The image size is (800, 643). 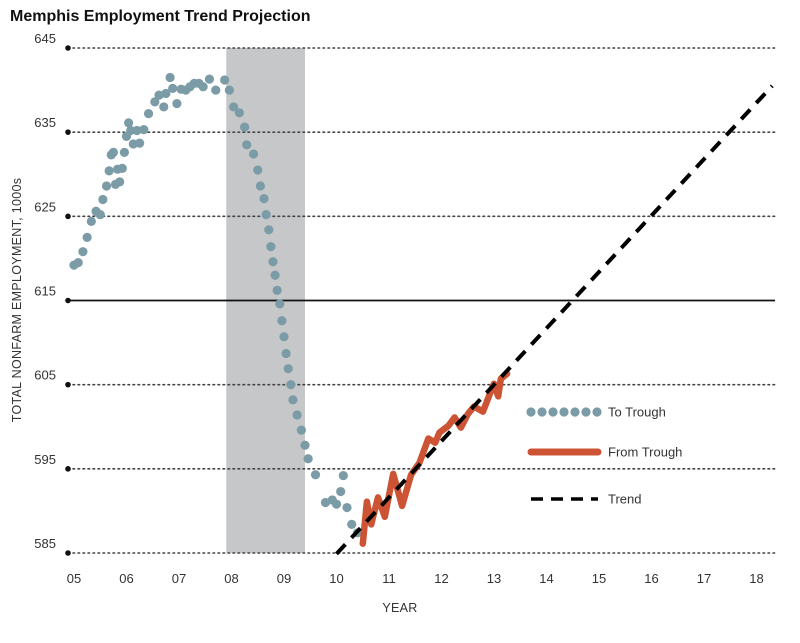 I want to click on x-tick-label-11: 11, so click(x=389, y=578).